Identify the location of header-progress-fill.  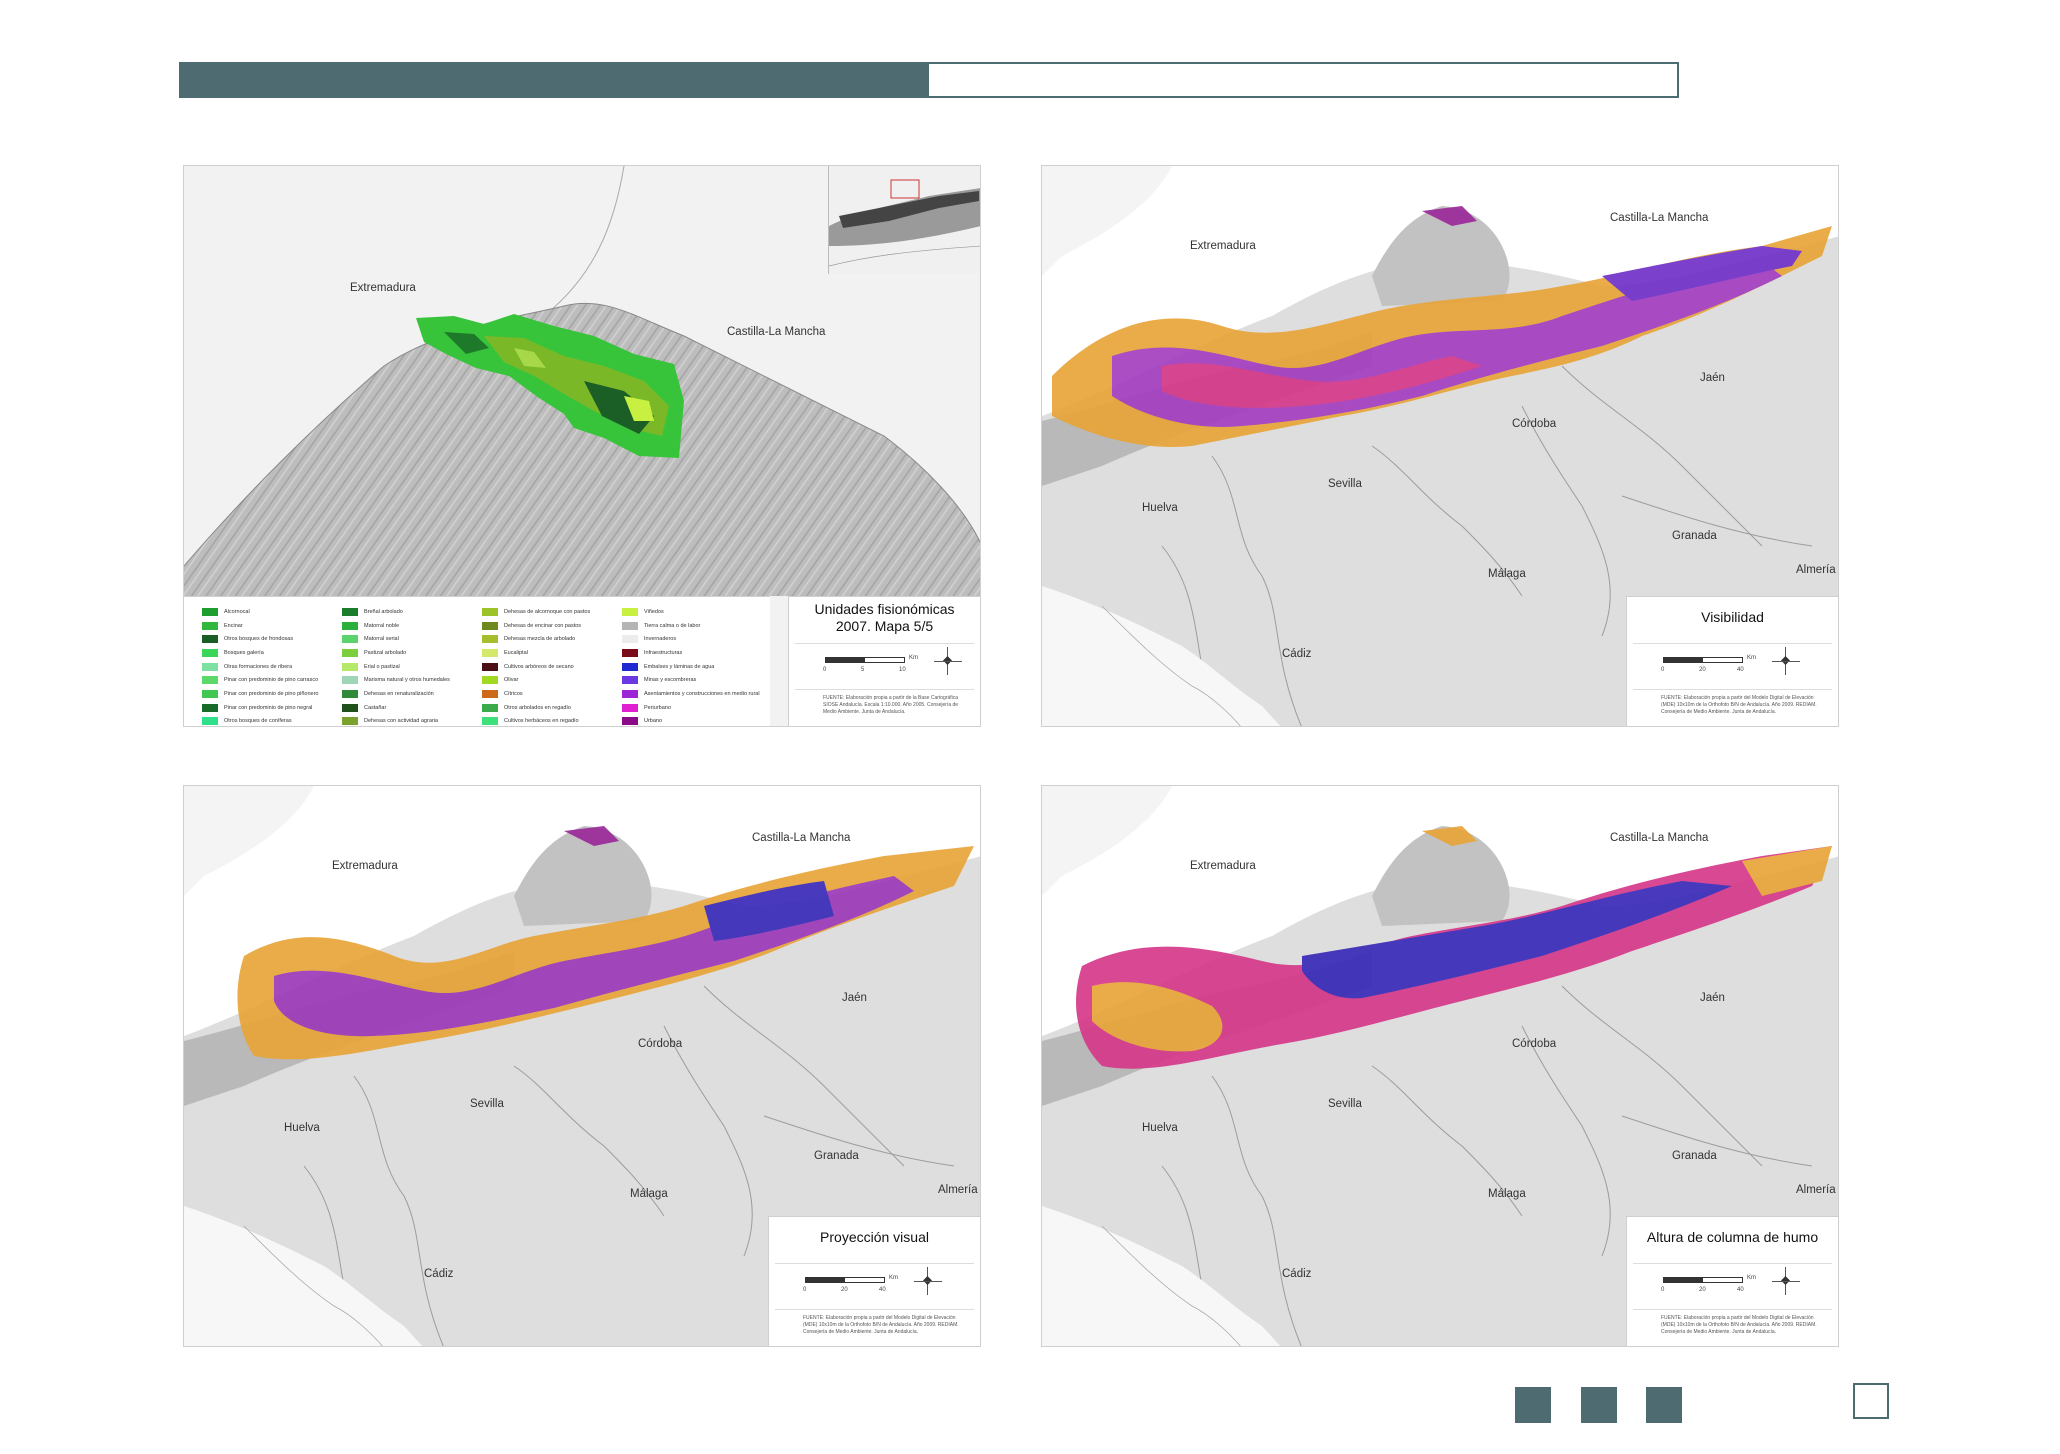
(555, 80).